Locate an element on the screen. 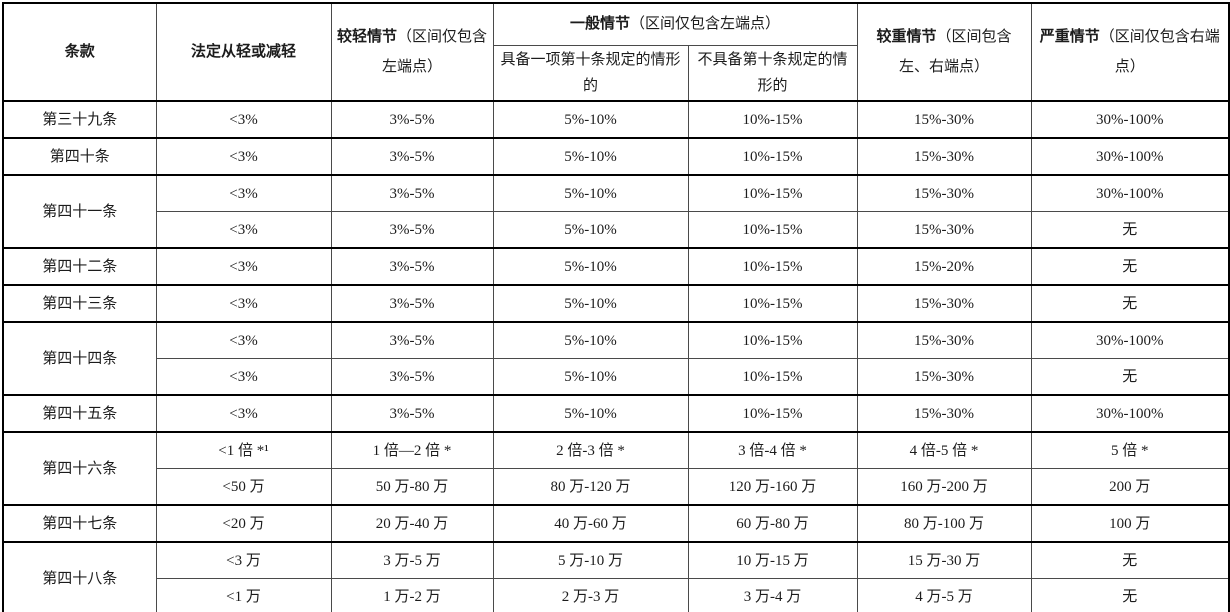 The image size is (1230, 612). table-row: 第四十三条 <3% 3%-5% 5%-10% 10%-15% 15%-30% 无 is located at coordinates (616, 303).